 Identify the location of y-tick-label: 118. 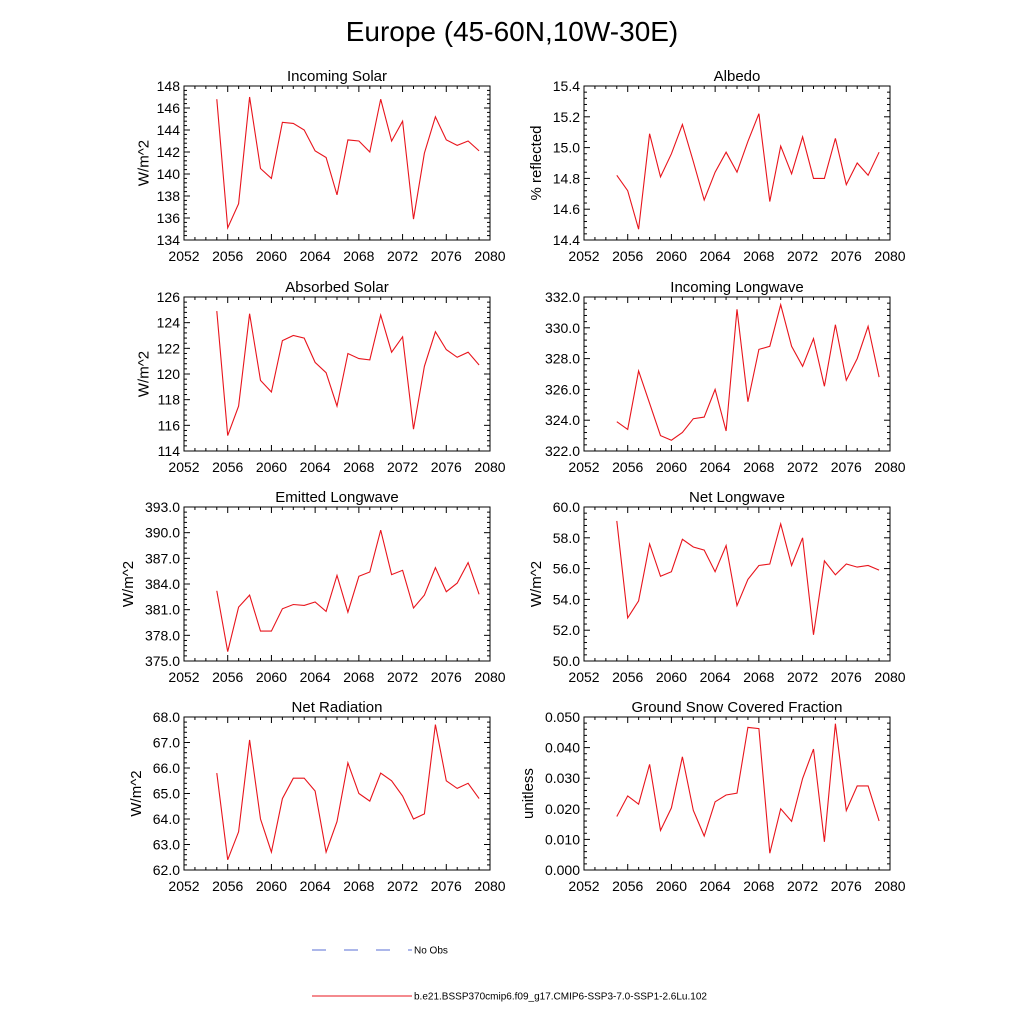
(169, 400).